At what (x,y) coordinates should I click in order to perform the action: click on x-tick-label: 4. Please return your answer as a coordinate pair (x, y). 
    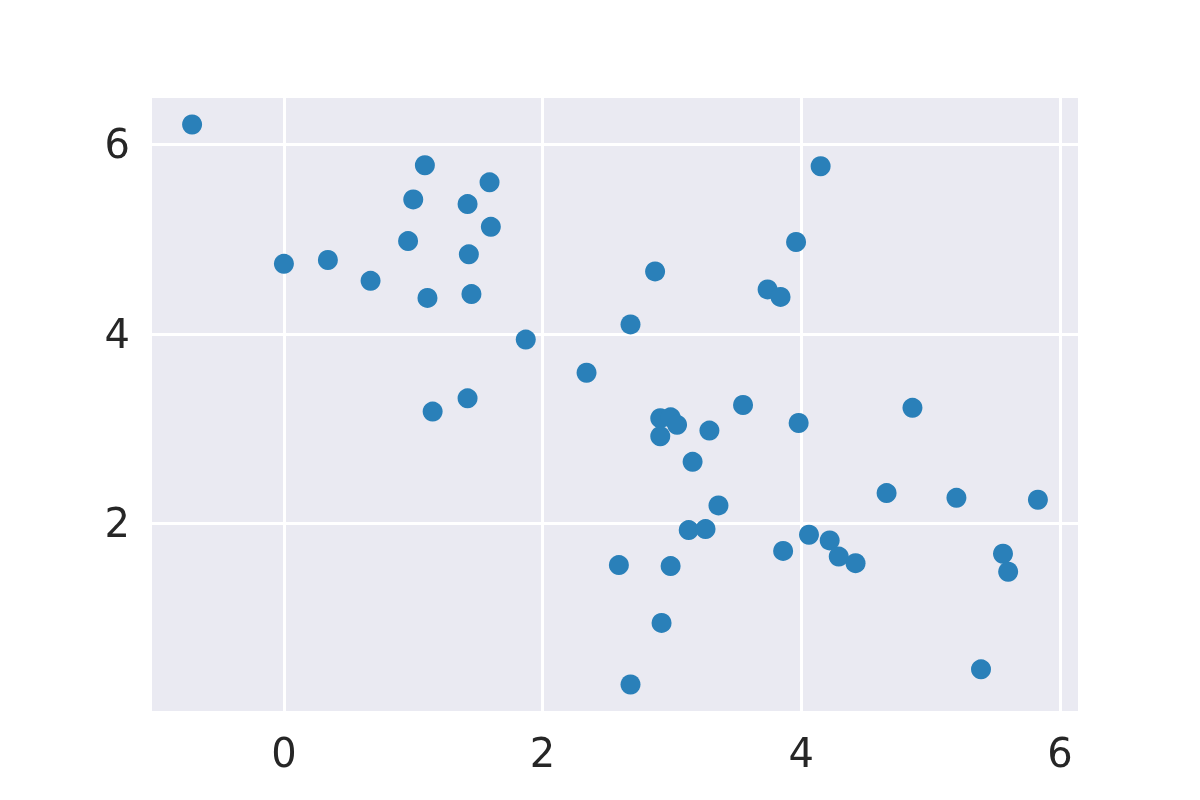
    Looking at the image, I should click on (801, 753).